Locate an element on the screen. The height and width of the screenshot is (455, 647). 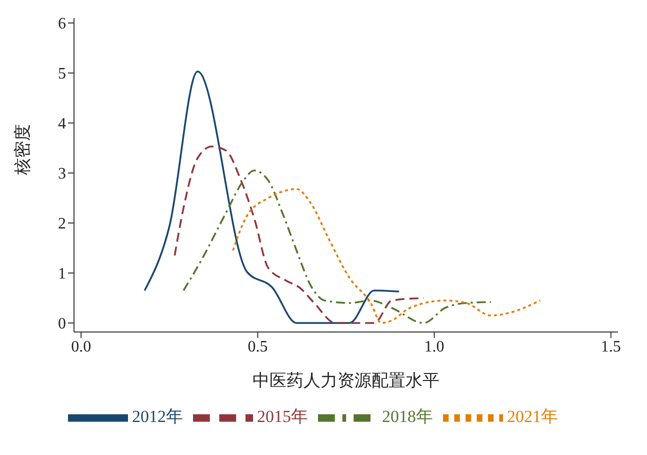
x-tick-label: 1.5 is located at coordinates (610, 347).